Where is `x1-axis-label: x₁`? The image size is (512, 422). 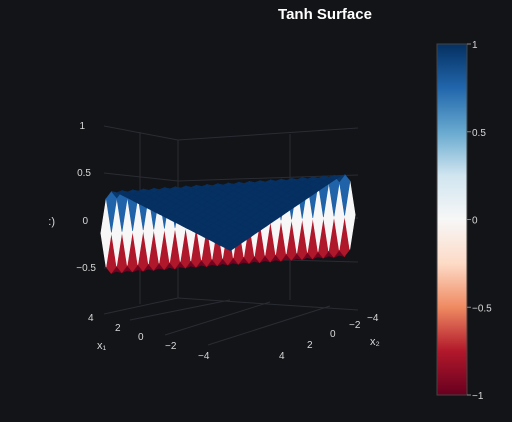 x1-axis-label: x₁ is located at coordinates (102, 346).